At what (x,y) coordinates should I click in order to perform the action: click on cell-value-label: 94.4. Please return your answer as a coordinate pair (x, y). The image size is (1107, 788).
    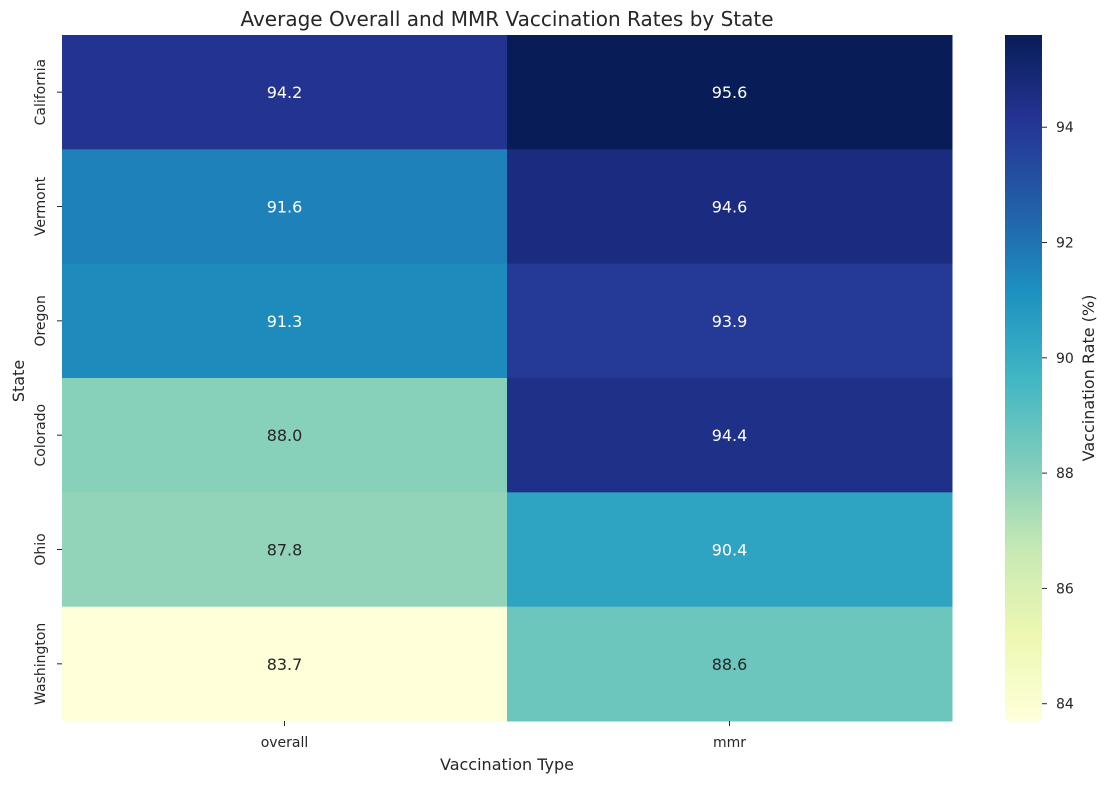
    Looking at the image, I should click on (730, 435).